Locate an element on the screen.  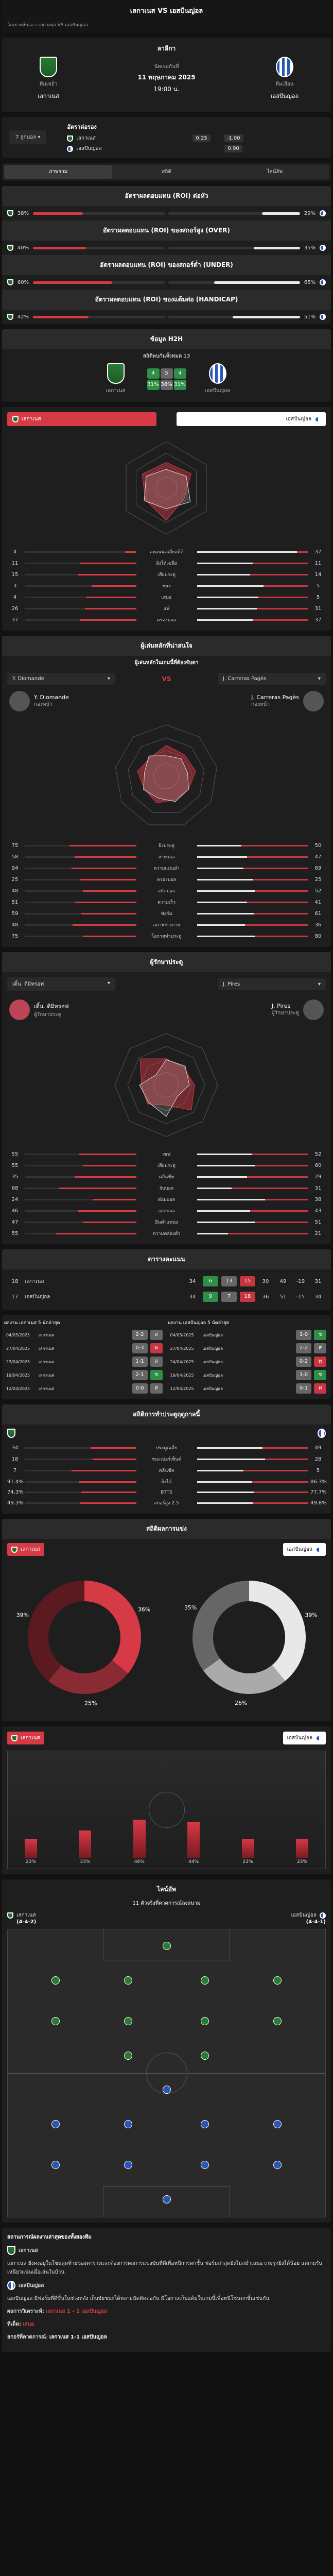
tab-stats: สถิติ is located at coordinates (166, 172).